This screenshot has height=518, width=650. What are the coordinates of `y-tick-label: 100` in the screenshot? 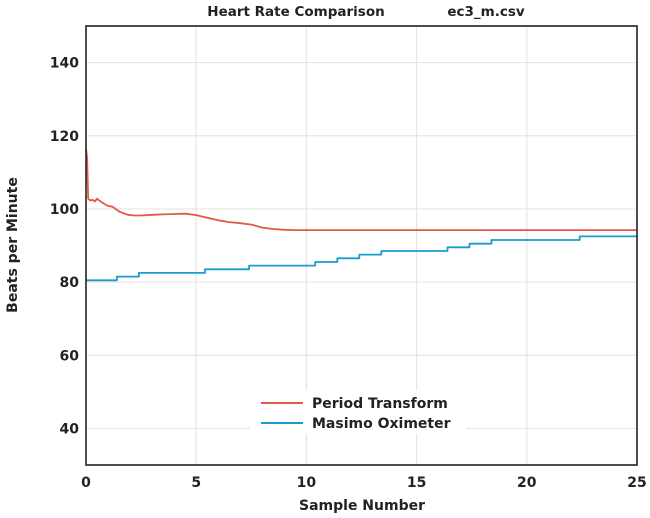 It's located at (64, 210).